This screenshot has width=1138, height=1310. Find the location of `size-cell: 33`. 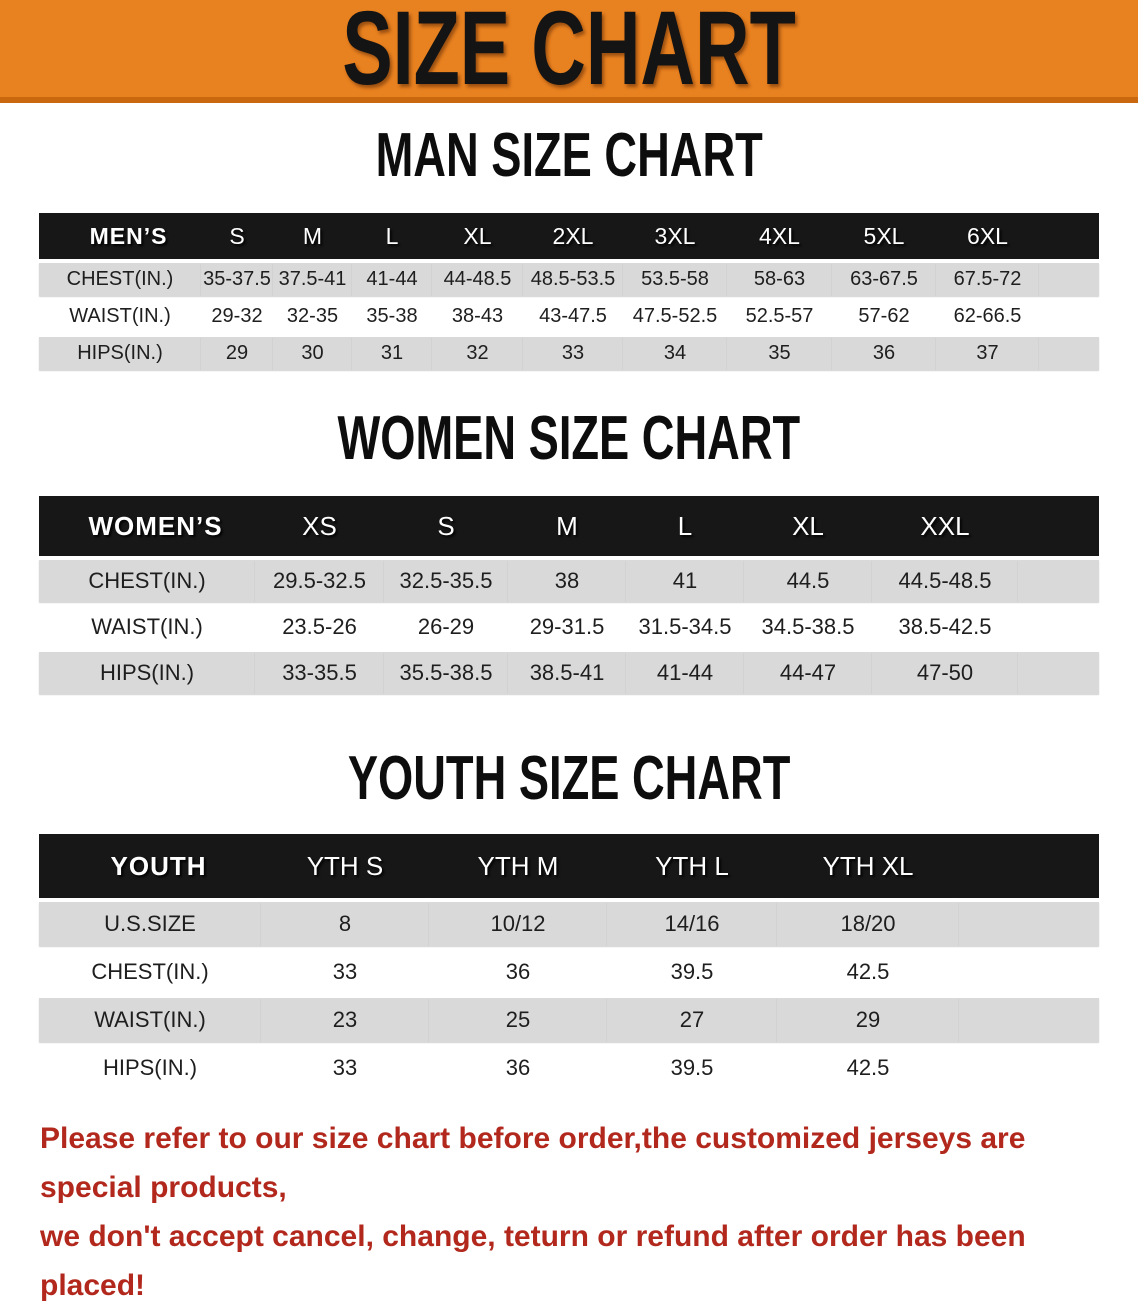

size-cell: 33 is located at coordinates (573, 353).